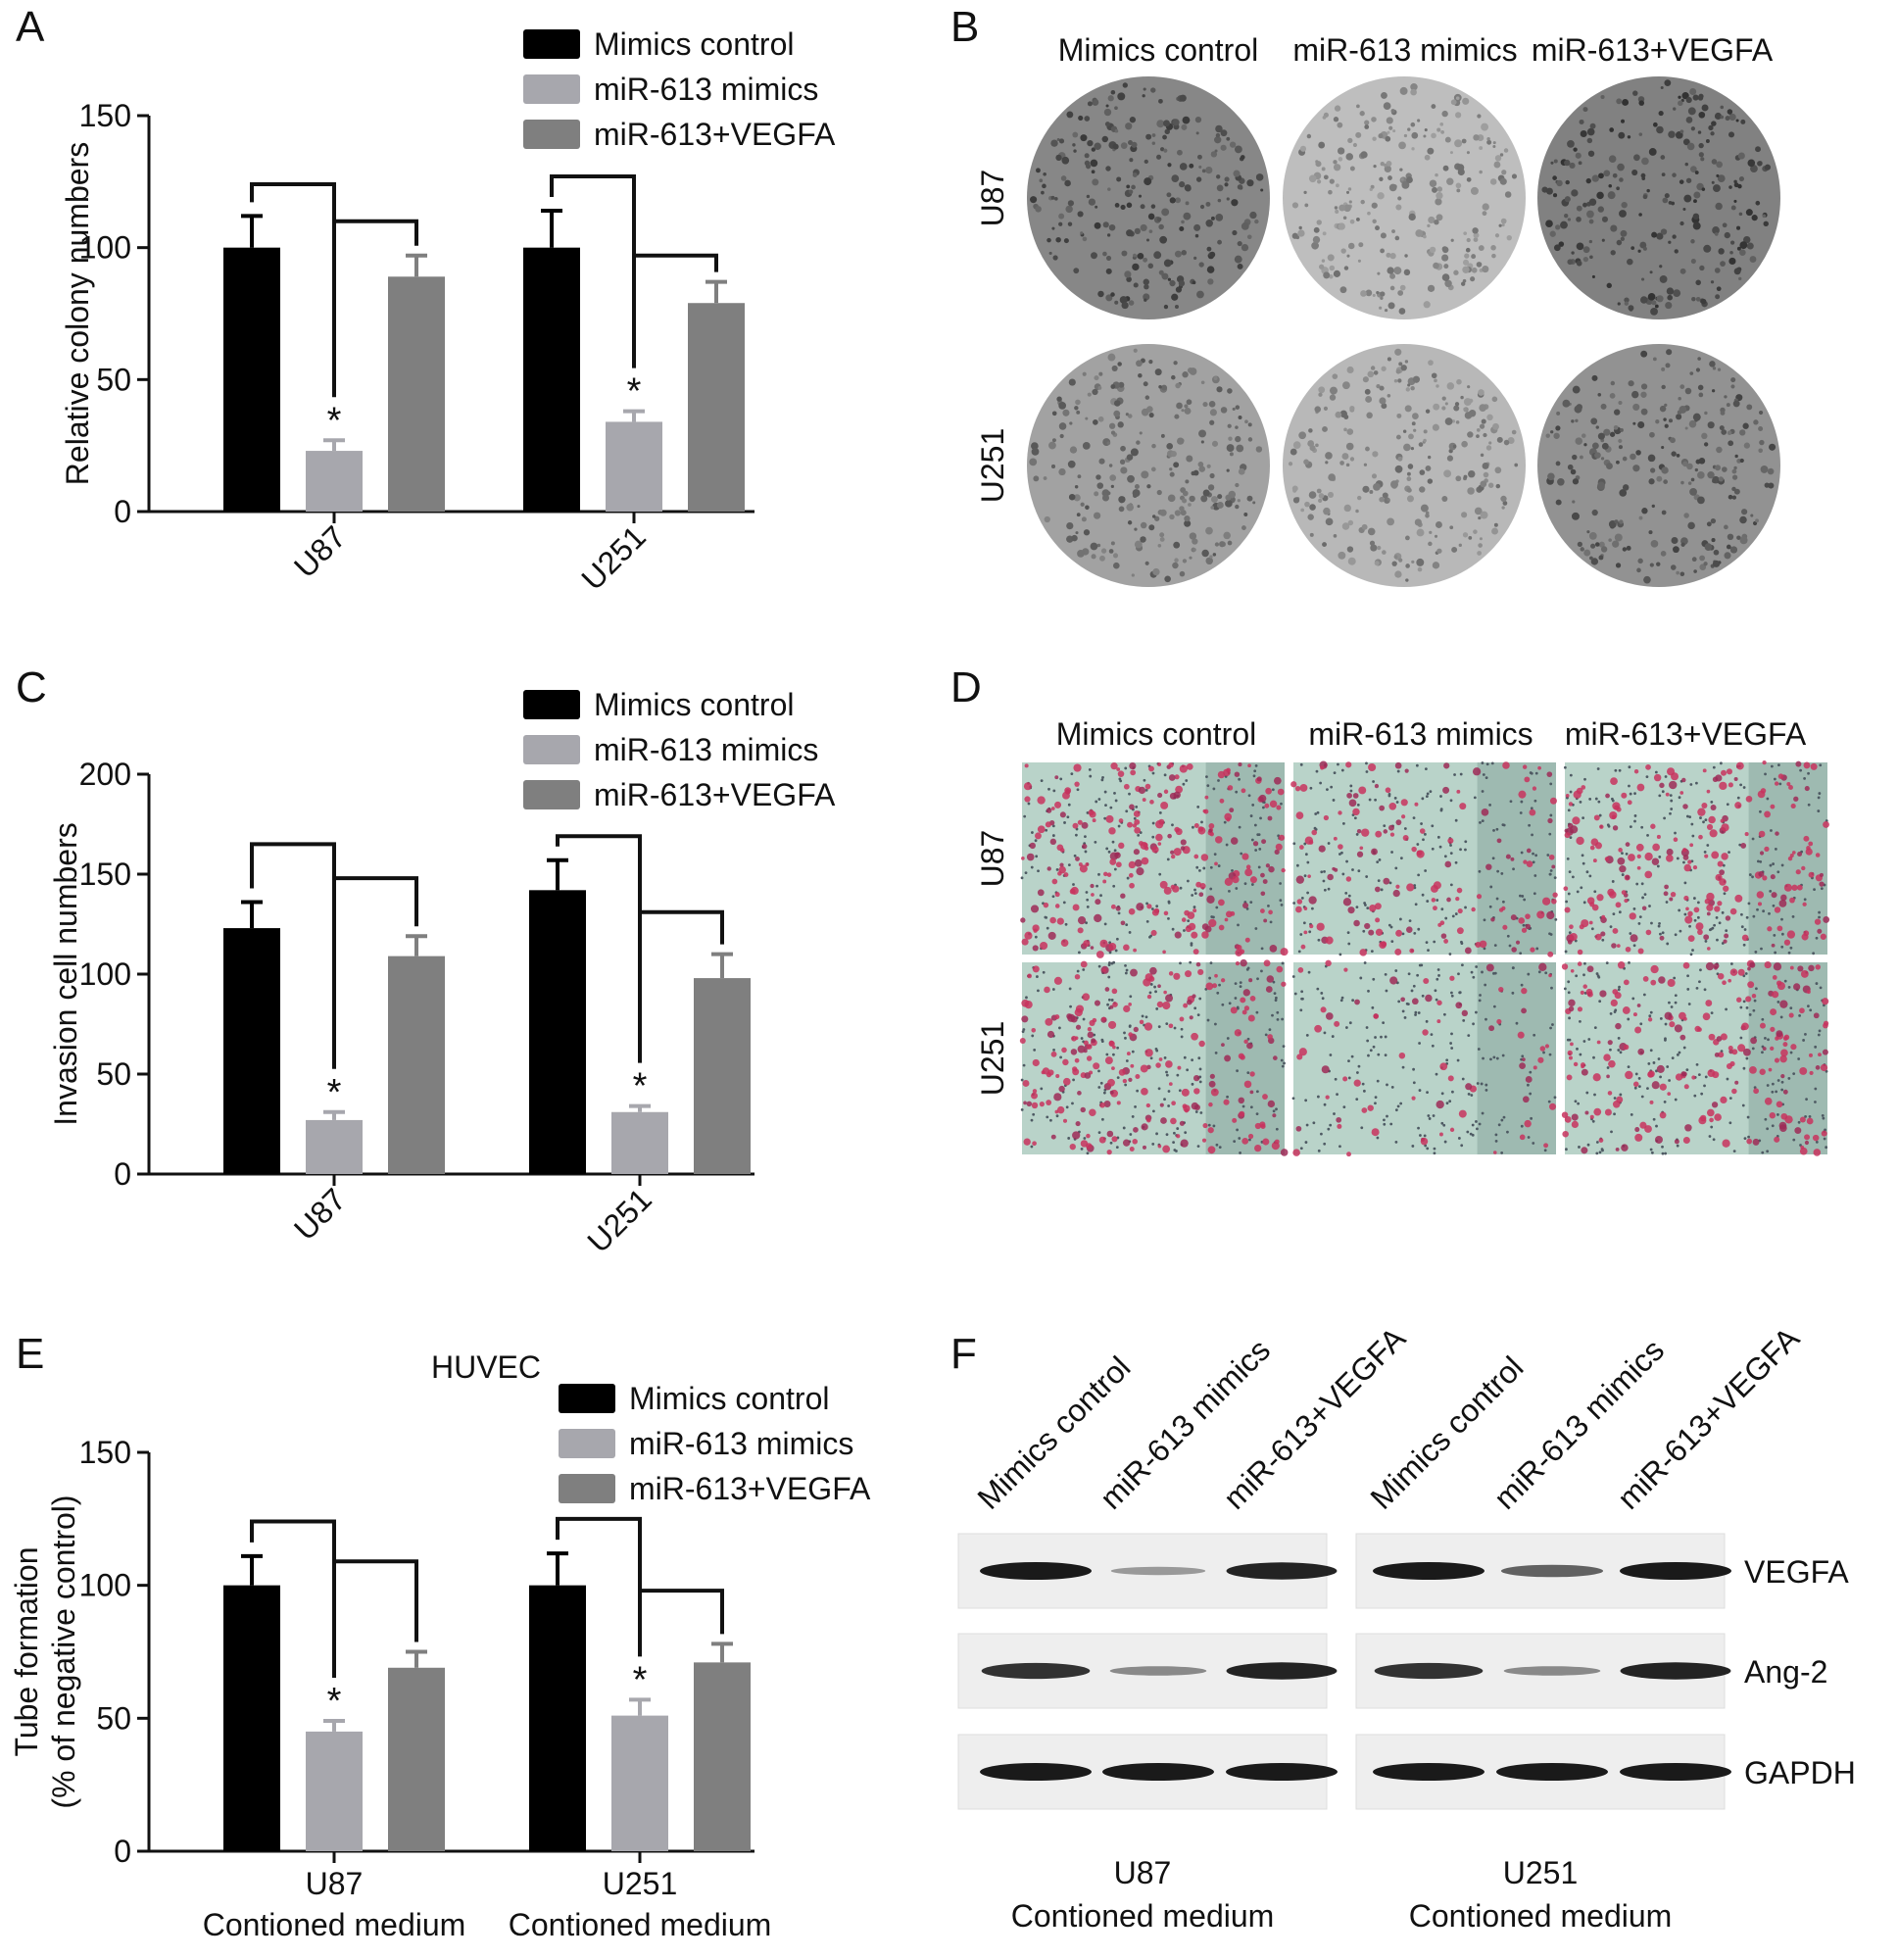  Describe the element at coordinates (1541, 1872) in the screenshot. I see `group-label: U251` at that location.